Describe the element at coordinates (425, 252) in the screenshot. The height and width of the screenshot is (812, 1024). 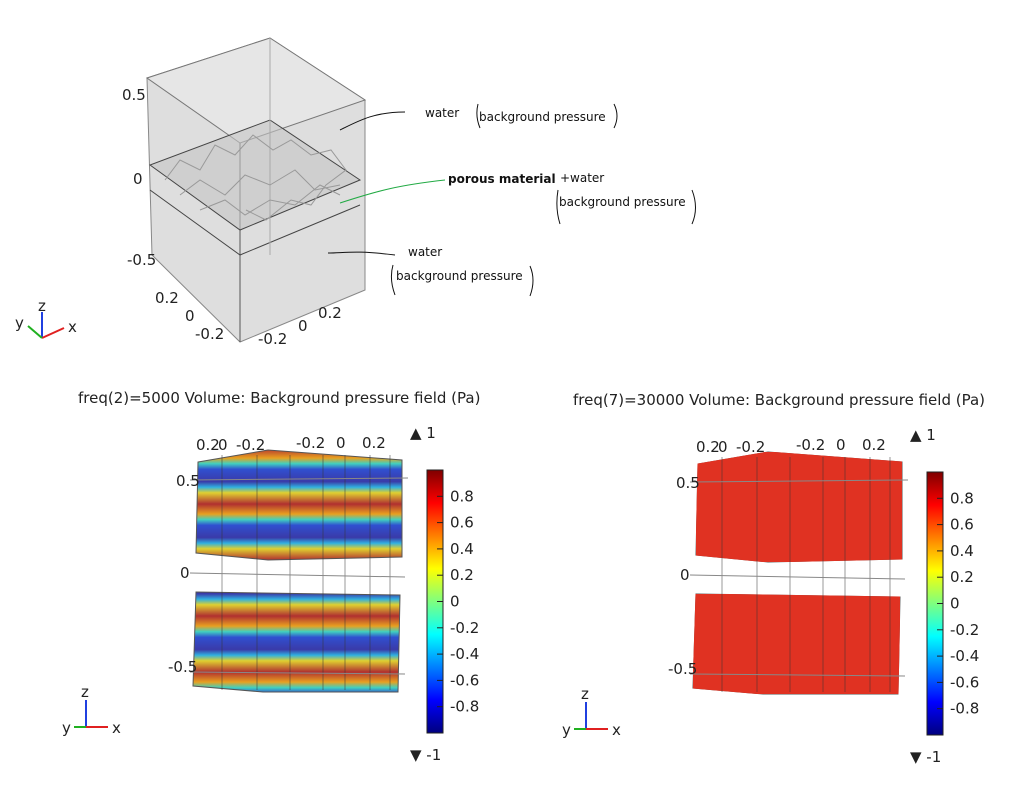
I see `label-bottom-domain: water` at that location.